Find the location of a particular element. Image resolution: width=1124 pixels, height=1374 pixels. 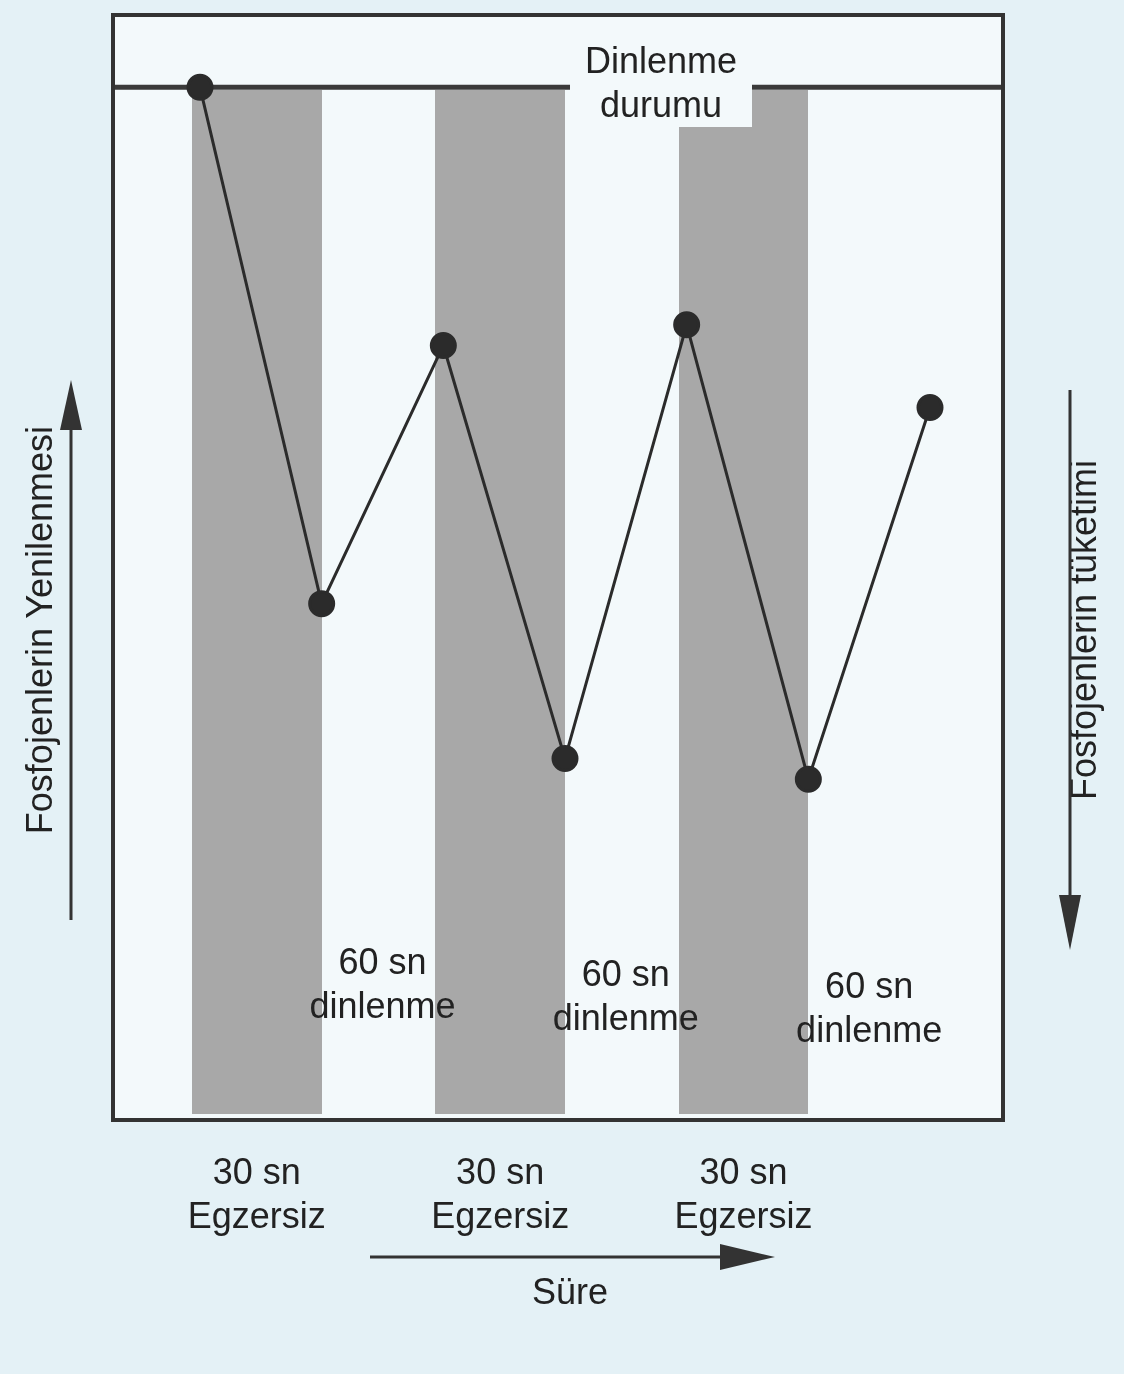

x-axis-title: Süre is located at coordinates (569, 1292).